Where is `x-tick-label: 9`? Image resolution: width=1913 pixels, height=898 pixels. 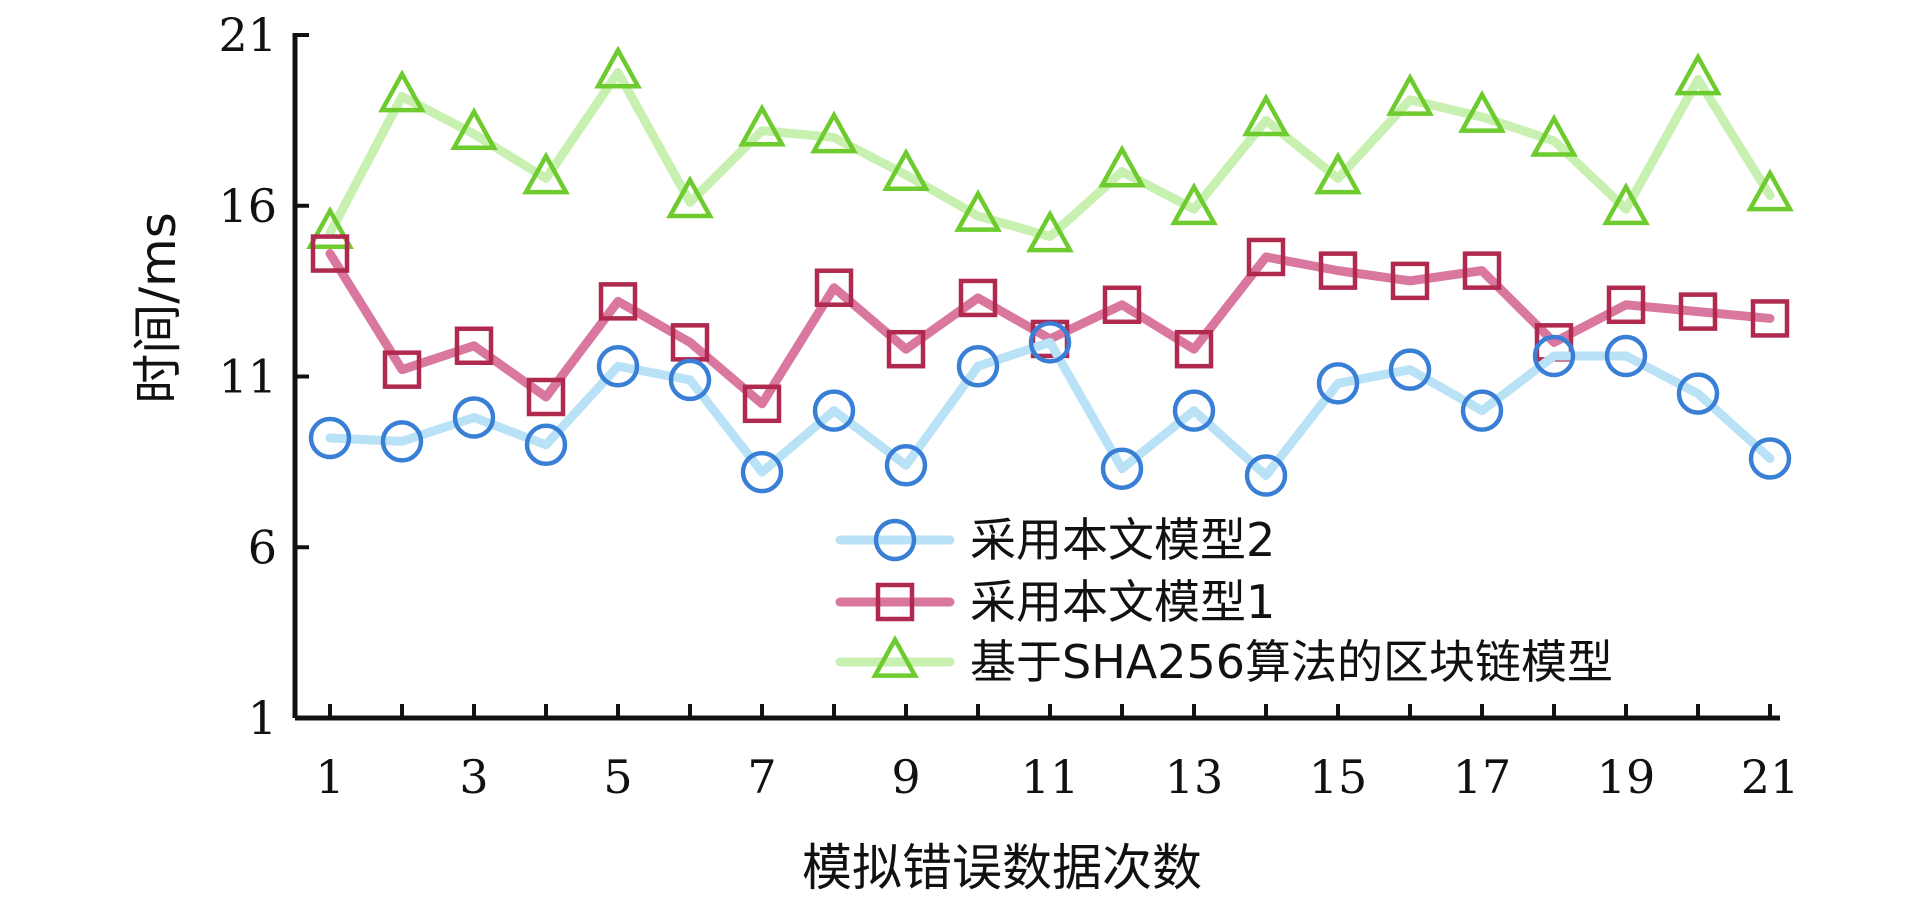 x-tick-label: 9 is located at coordinates (905, 777).